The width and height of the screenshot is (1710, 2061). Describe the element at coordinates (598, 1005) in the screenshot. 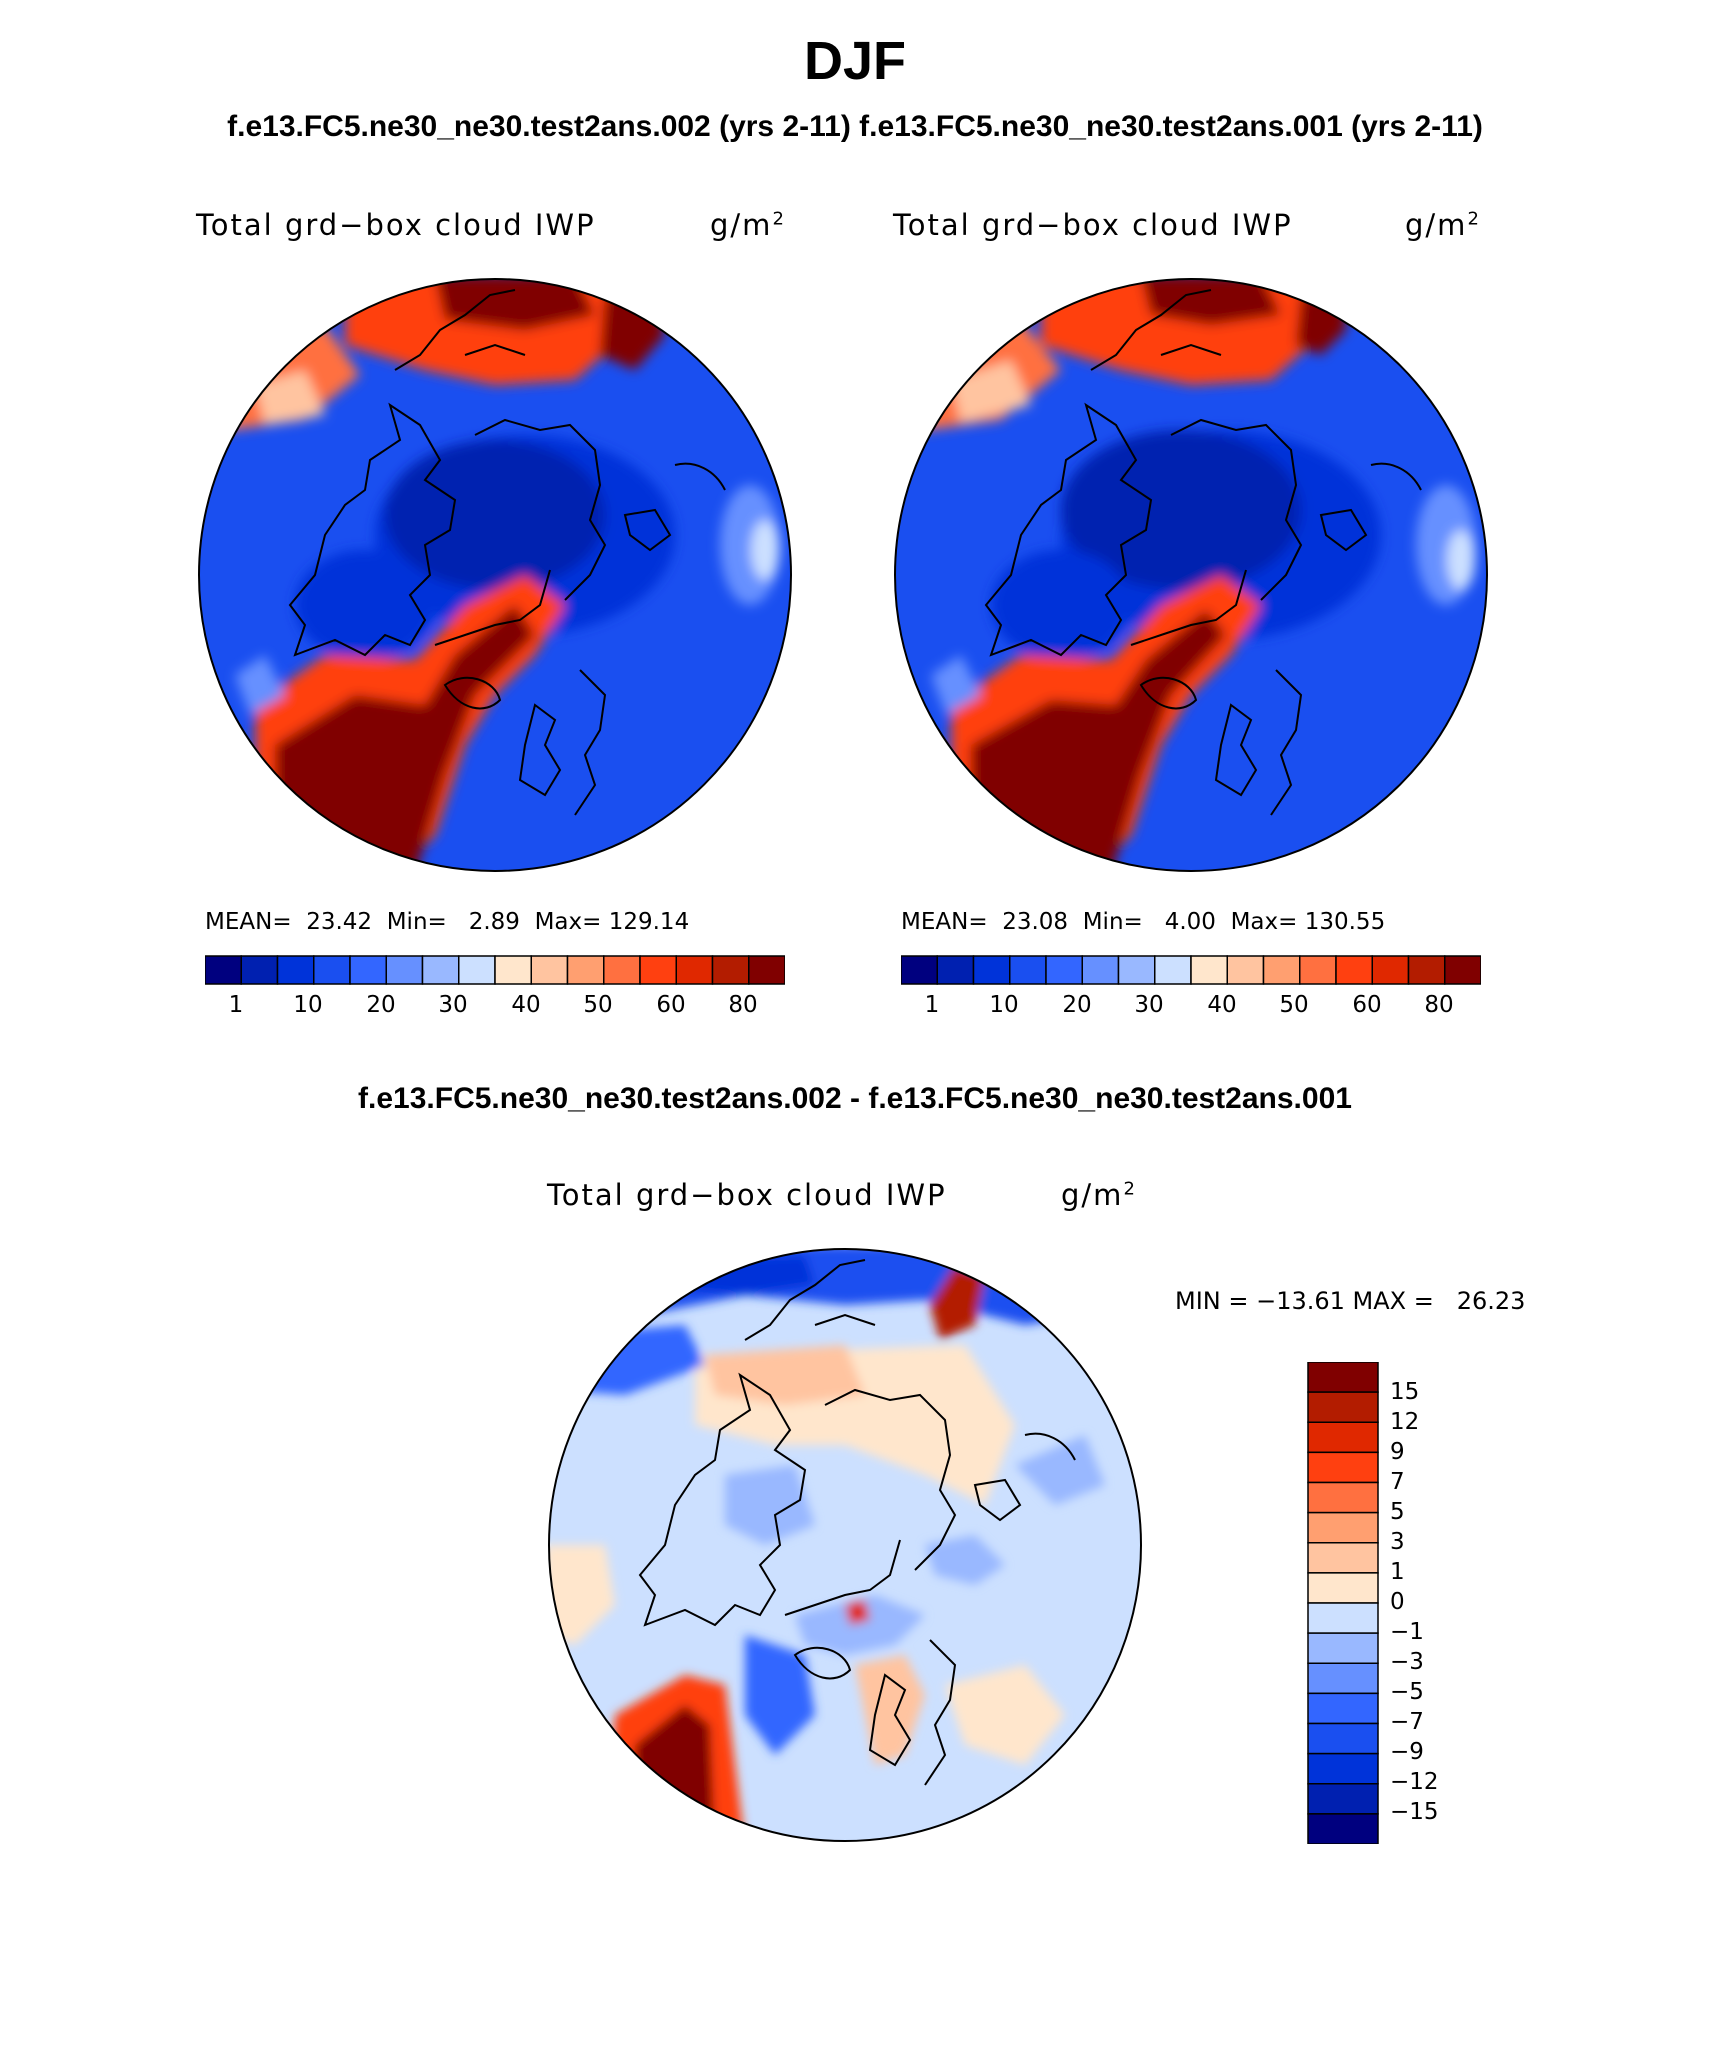

I see `panel1-tick: 50` at that location.